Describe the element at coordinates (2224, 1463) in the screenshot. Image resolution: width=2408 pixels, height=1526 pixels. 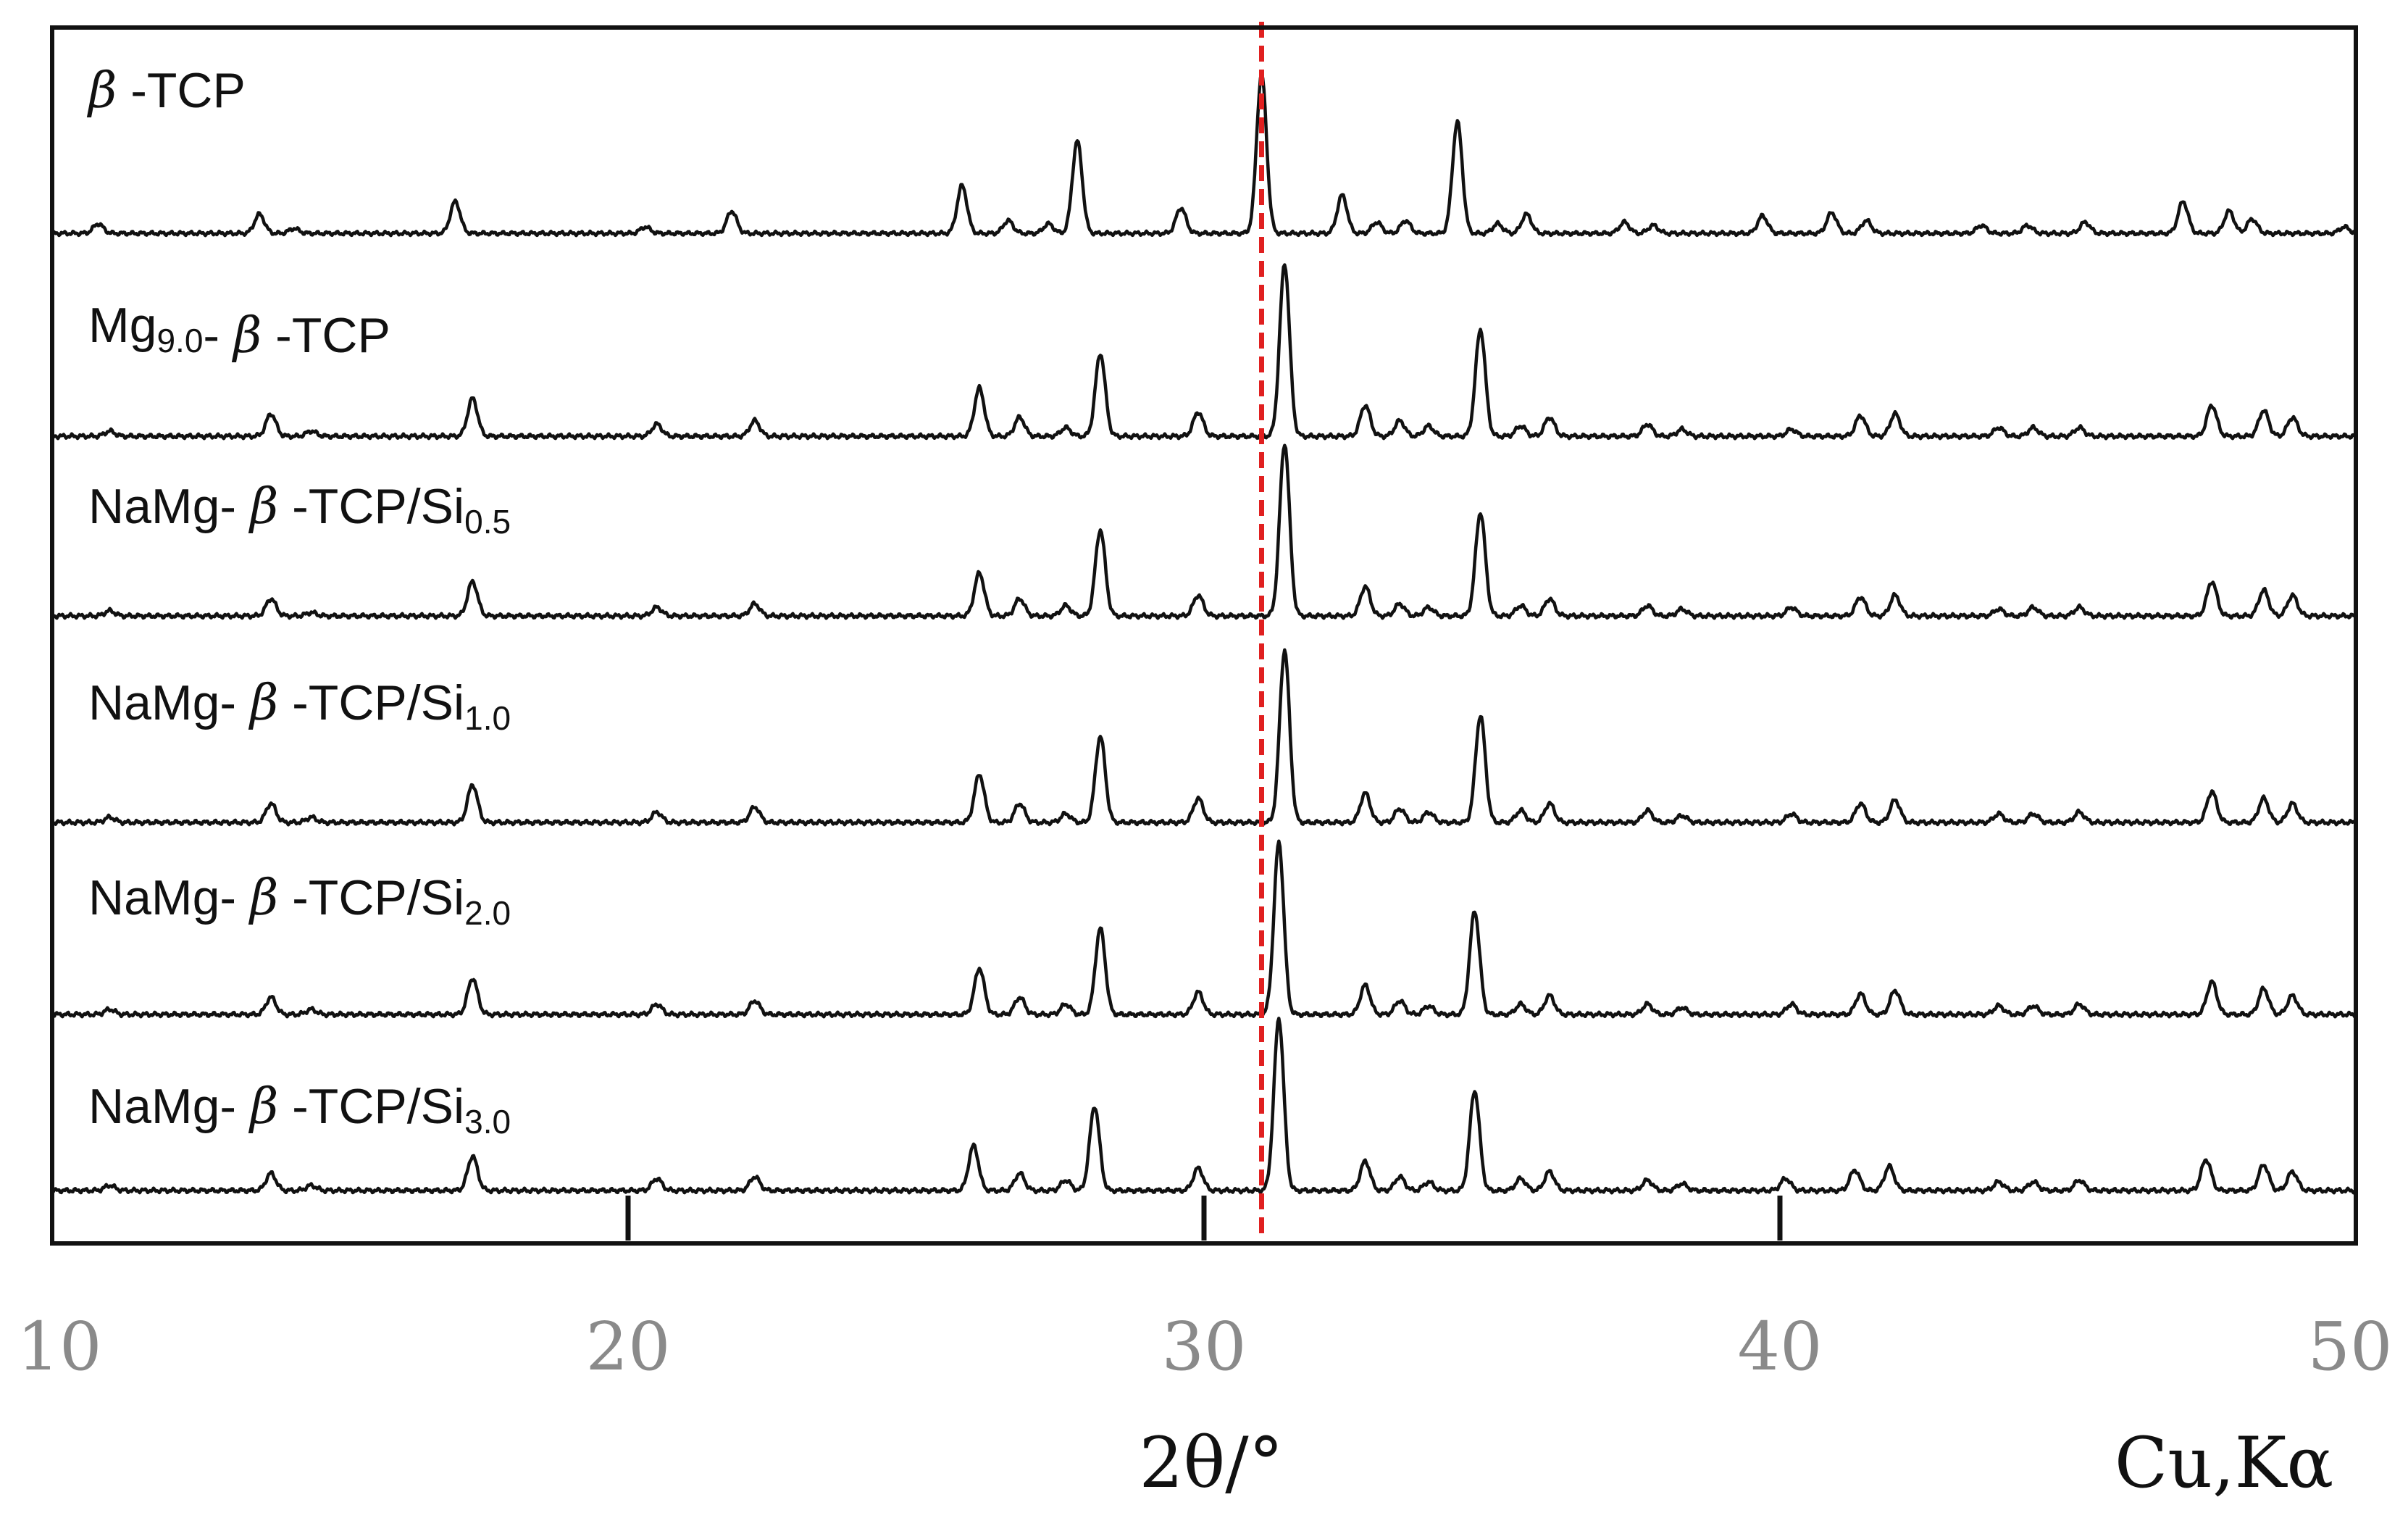
I see `radiation-label: Cu,Kα` at that location.